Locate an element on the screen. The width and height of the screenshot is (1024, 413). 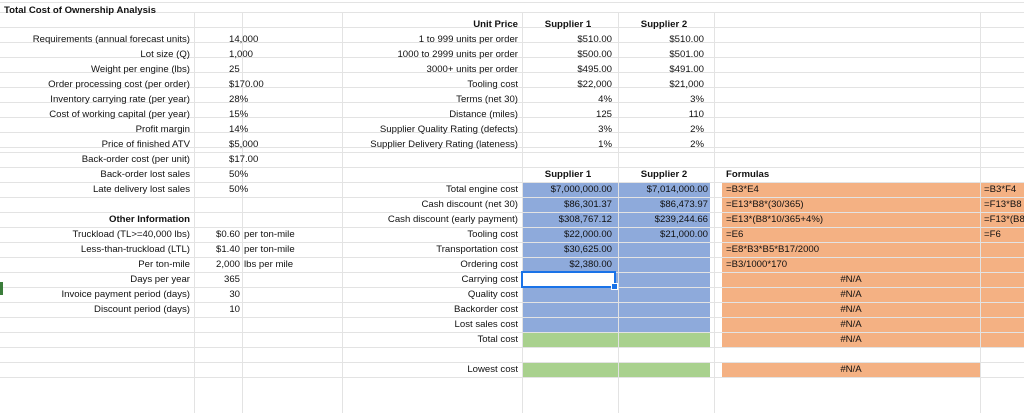
cost-row-label: Ordering cost is located at coordinates (489, 264).